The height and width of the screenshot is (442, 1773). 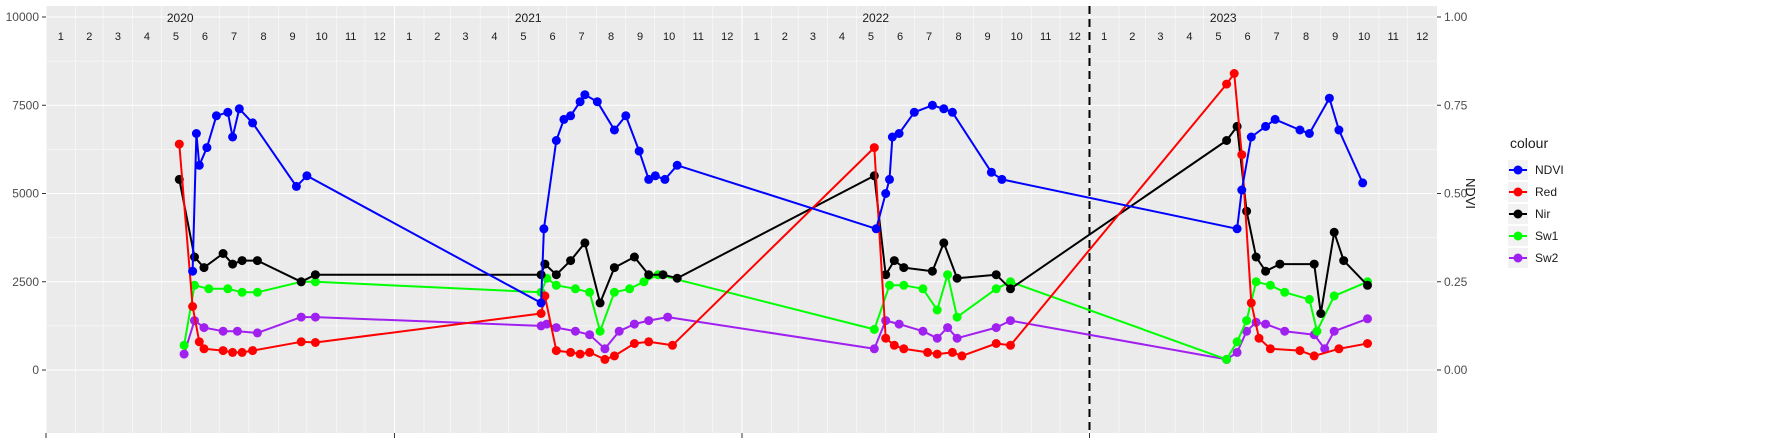 What do you see at coordinates (25, 105) in the screenshot?
I see `y-tick-label: 7500` at bounding box center [25, 105].